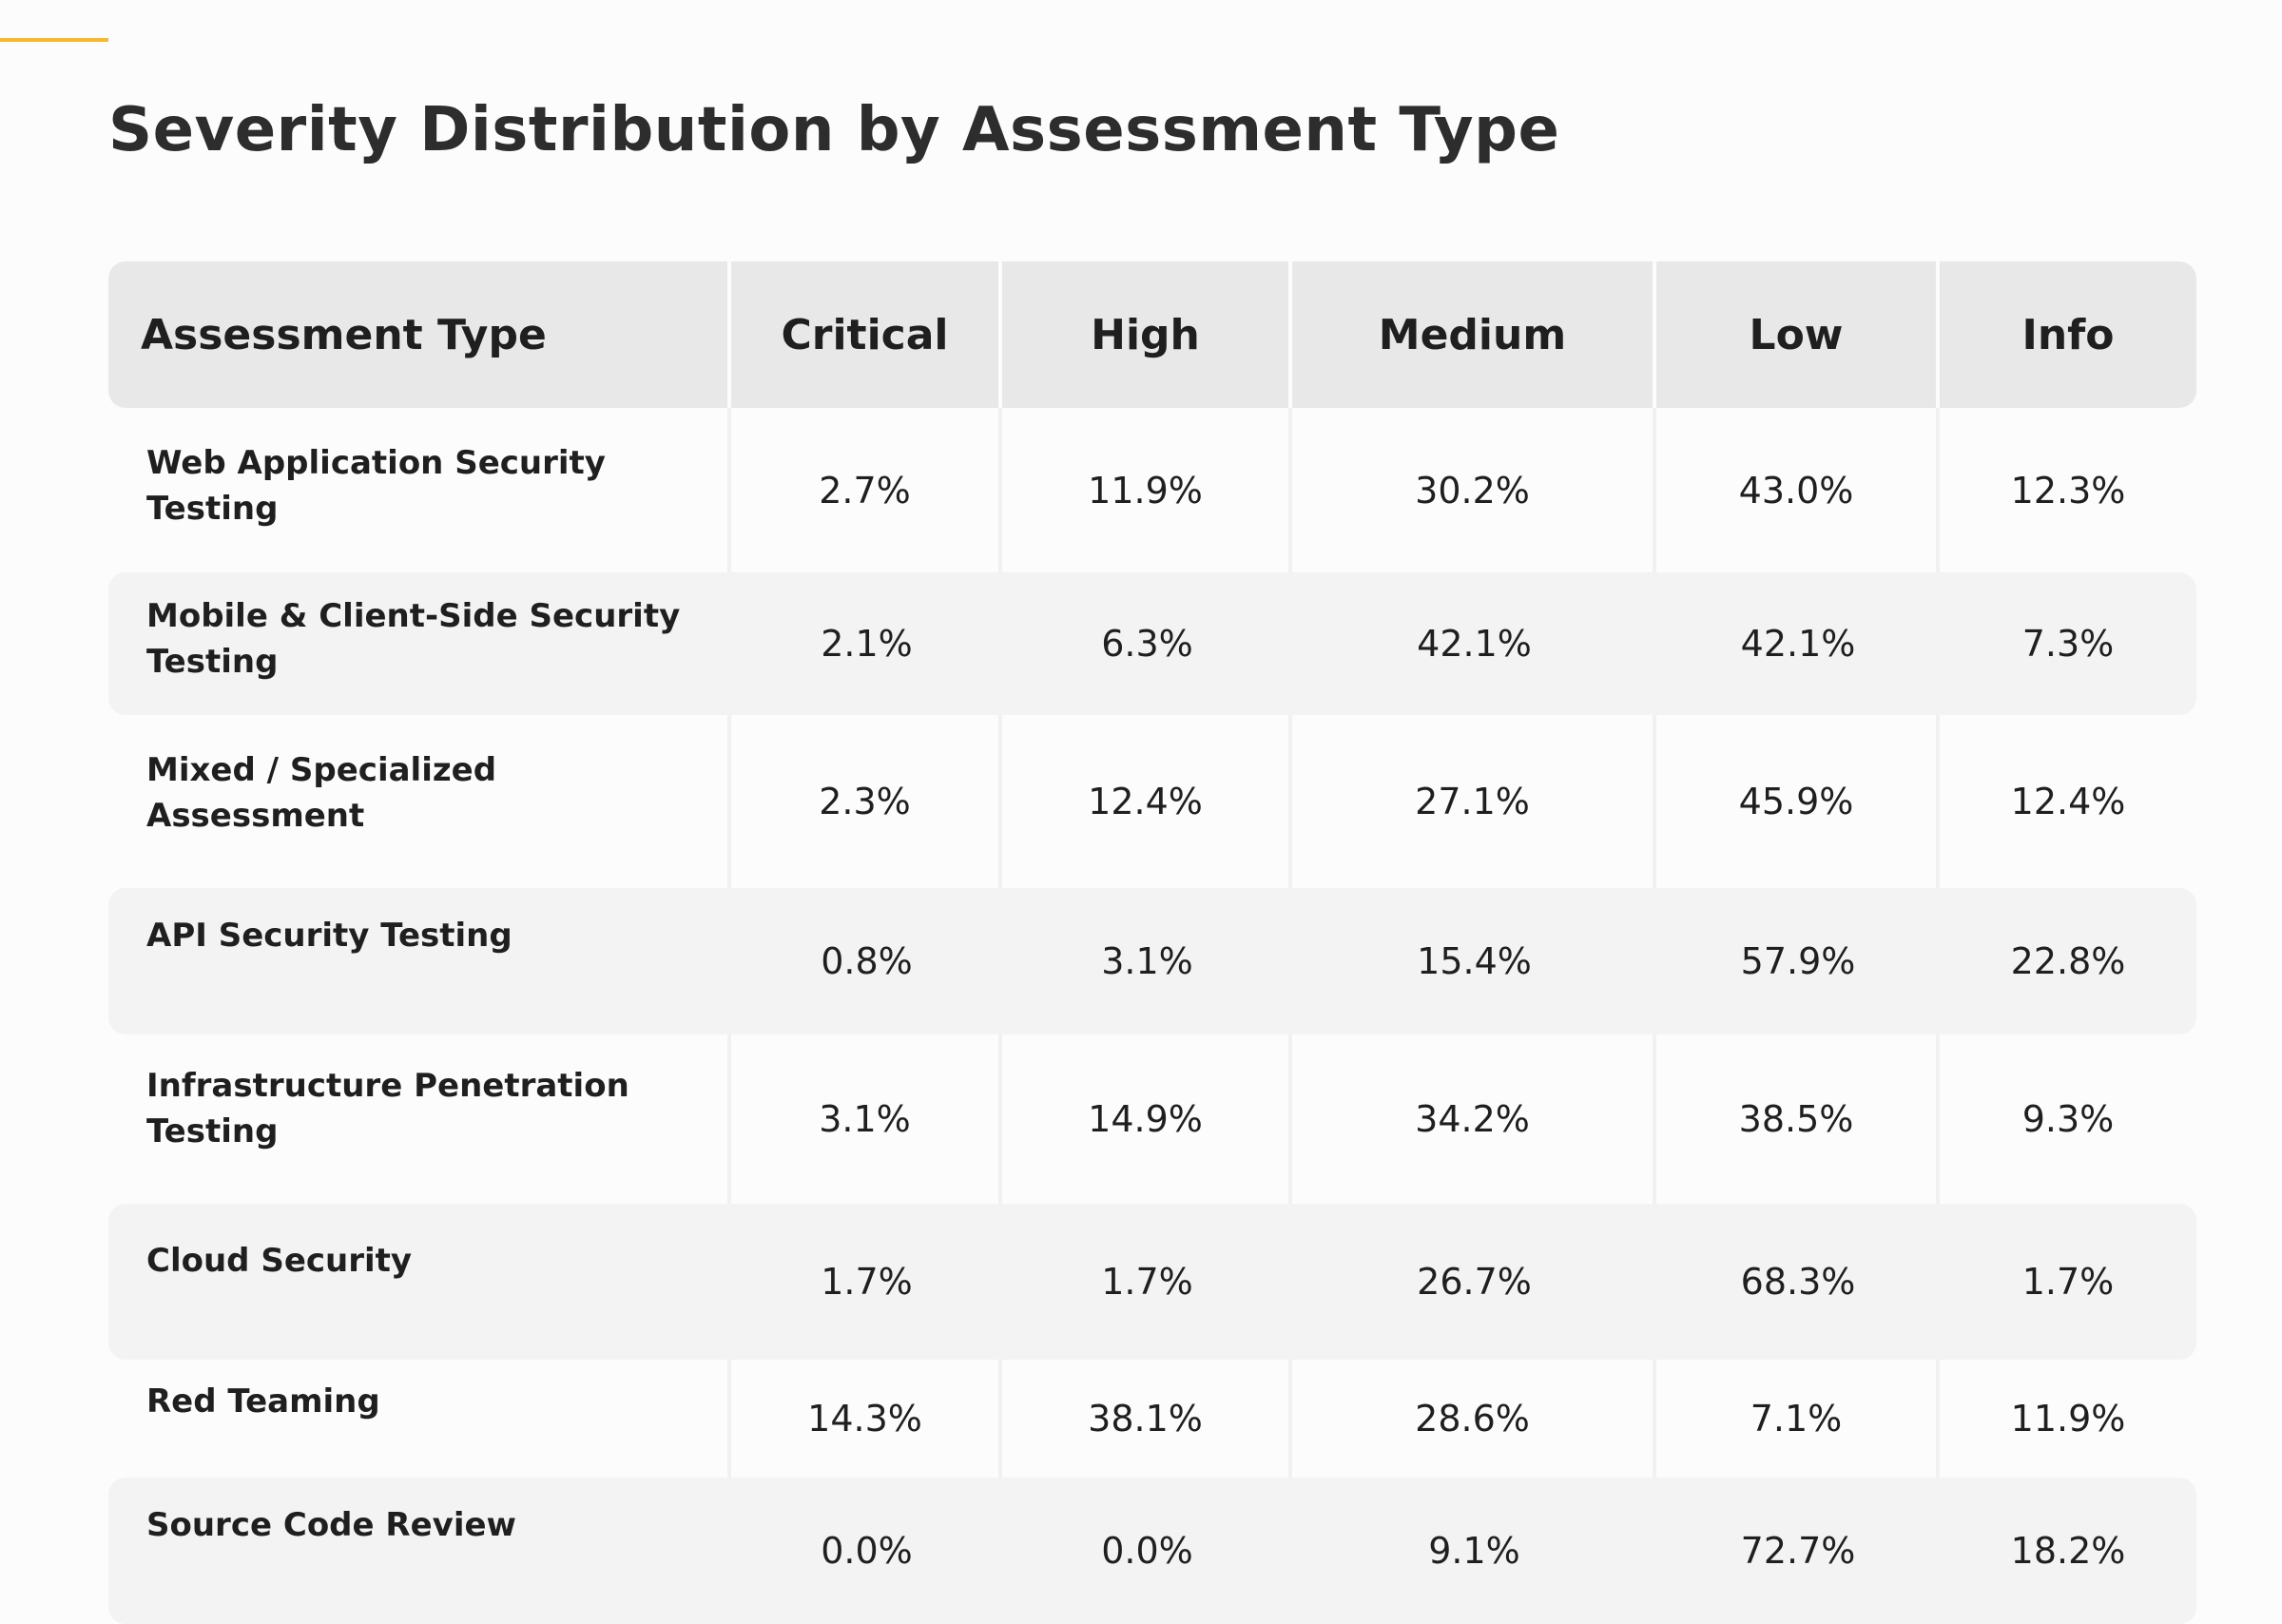 Image resolution: width=2282 pixels, height=1624 pixels. What do you see at coordinates (866, 643) in the screenshot?
I see `critical-cell: 2.1%` at bounding box center [866, 643].